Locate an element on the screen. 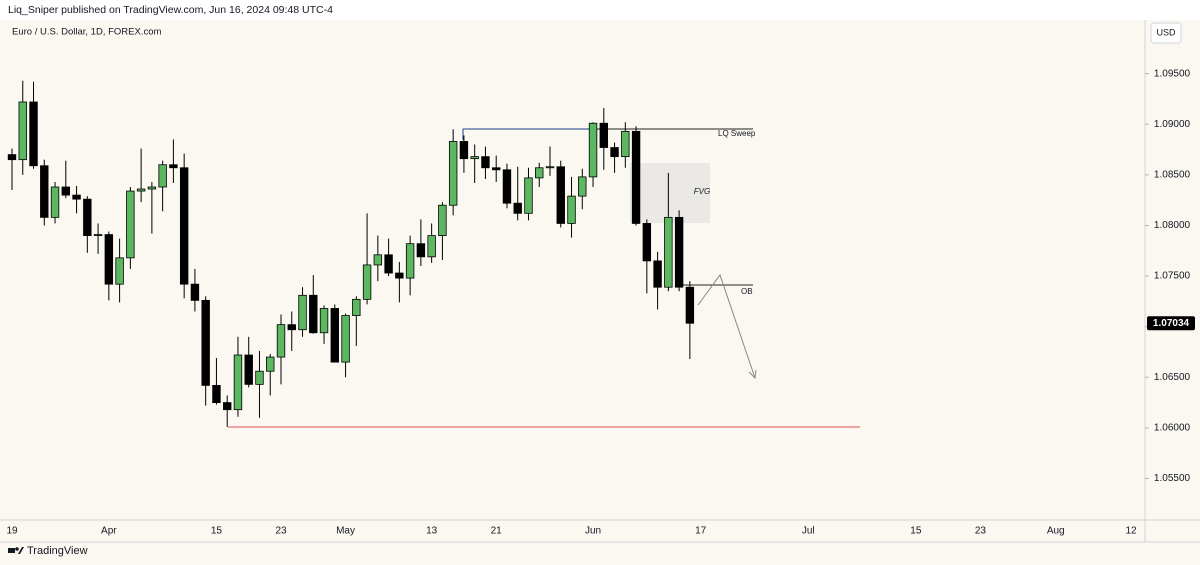 The height and width of the screenshot is (565, 1200). fvg-zone is located at coordinates (670, 193).